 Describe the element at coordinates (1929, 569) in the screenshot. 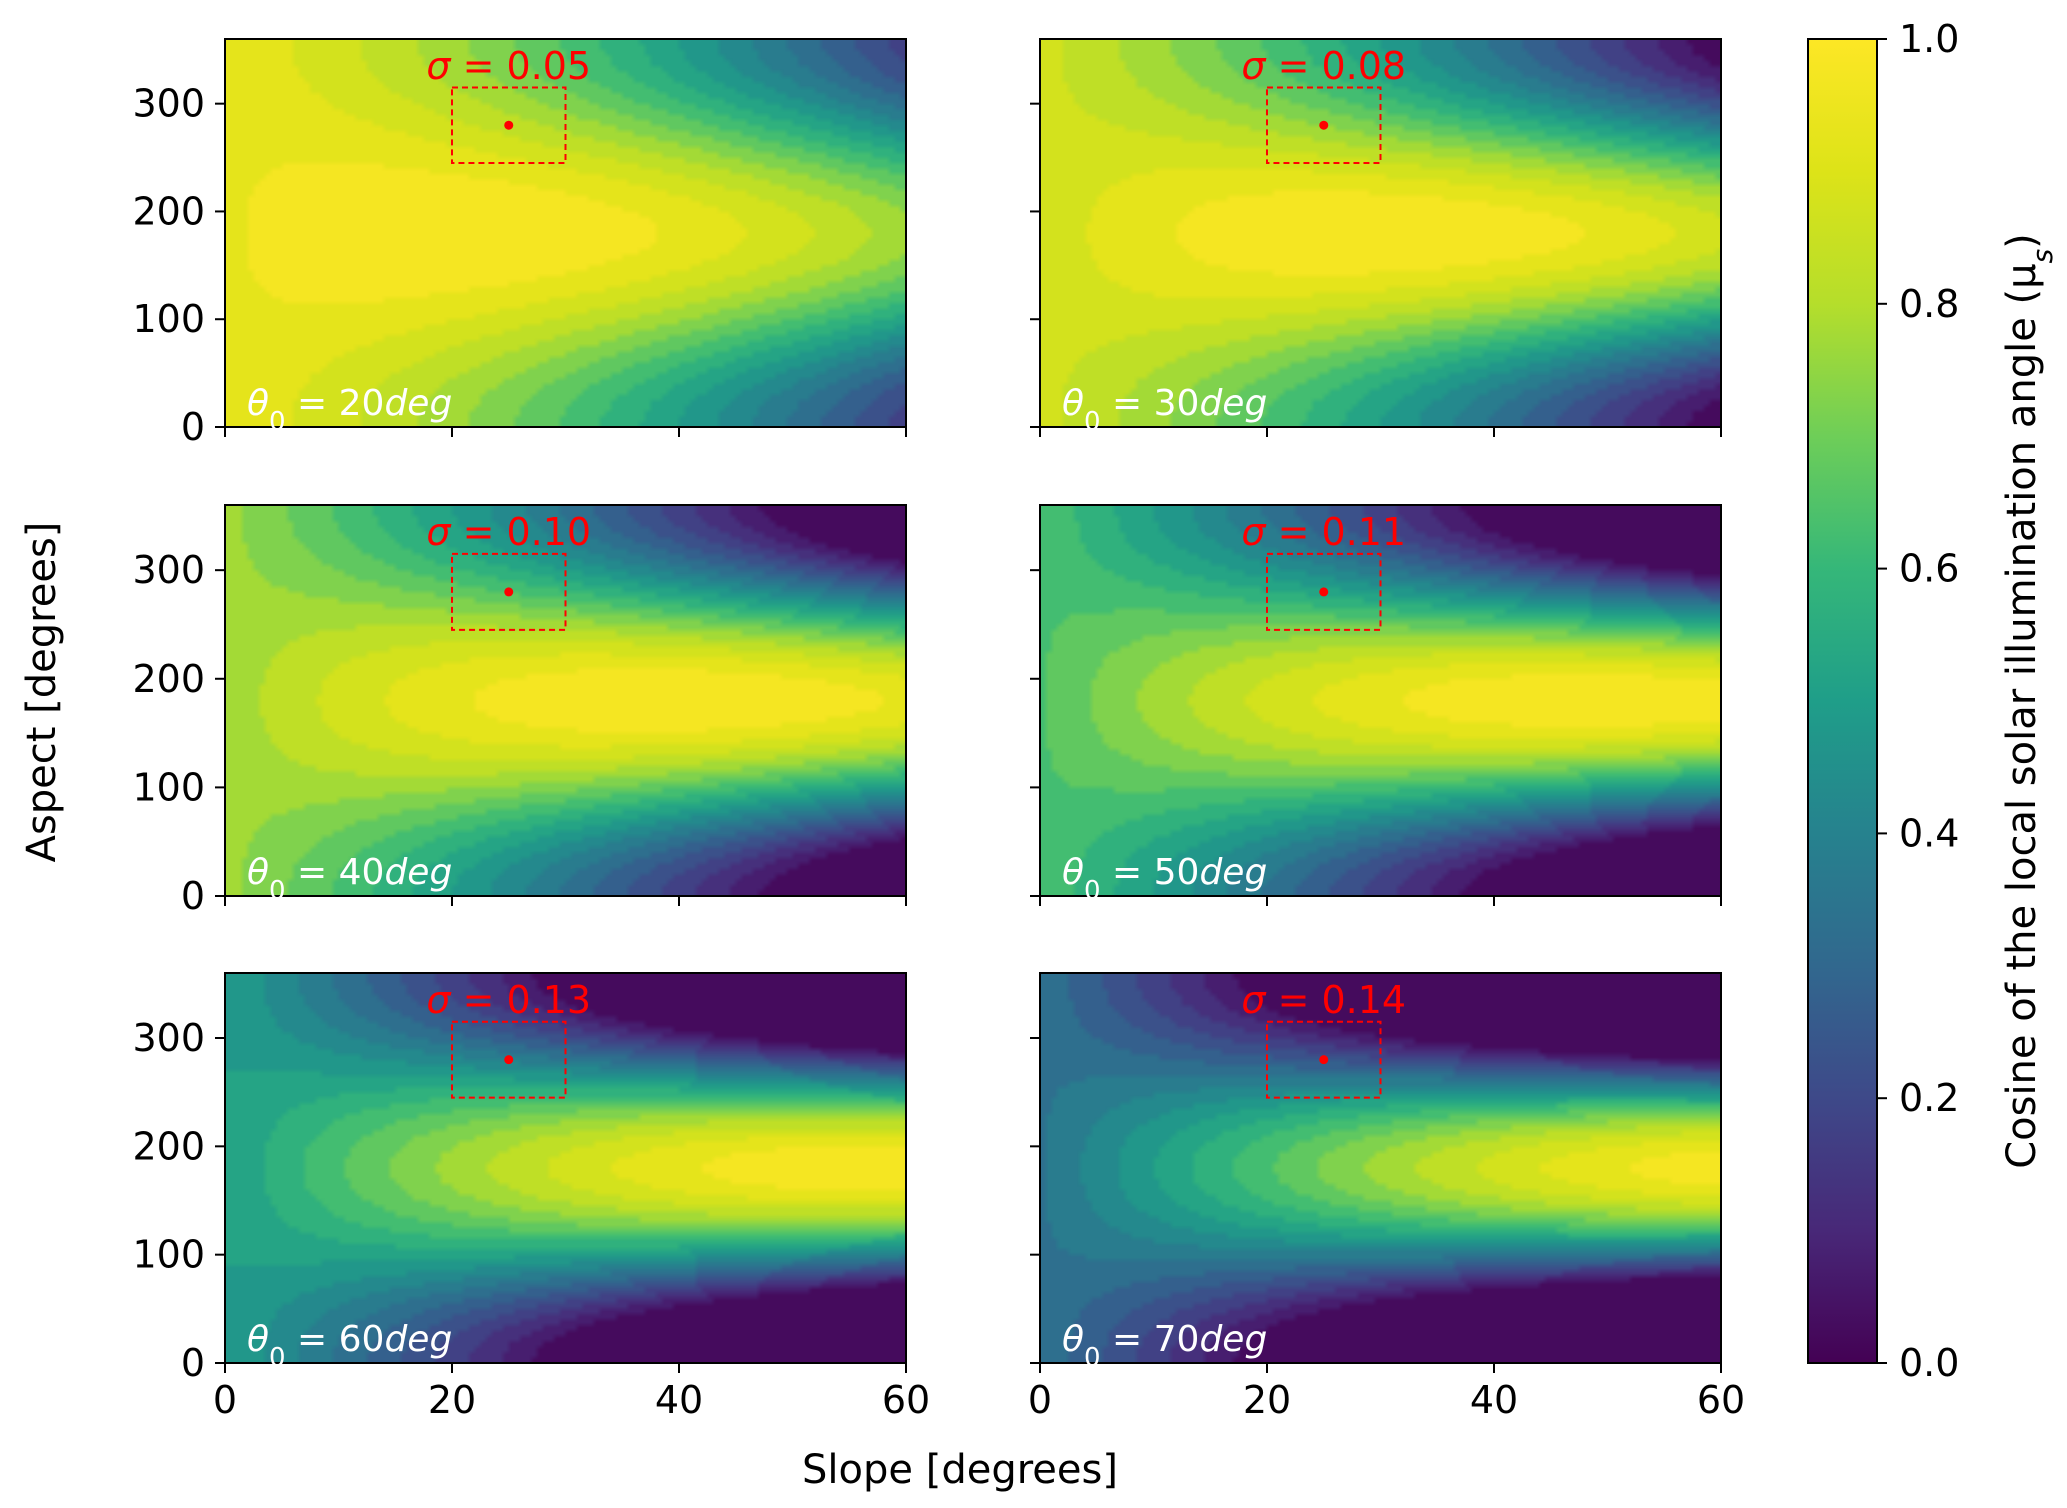

I see `colorbar-tick-label: 0.6` at that location.